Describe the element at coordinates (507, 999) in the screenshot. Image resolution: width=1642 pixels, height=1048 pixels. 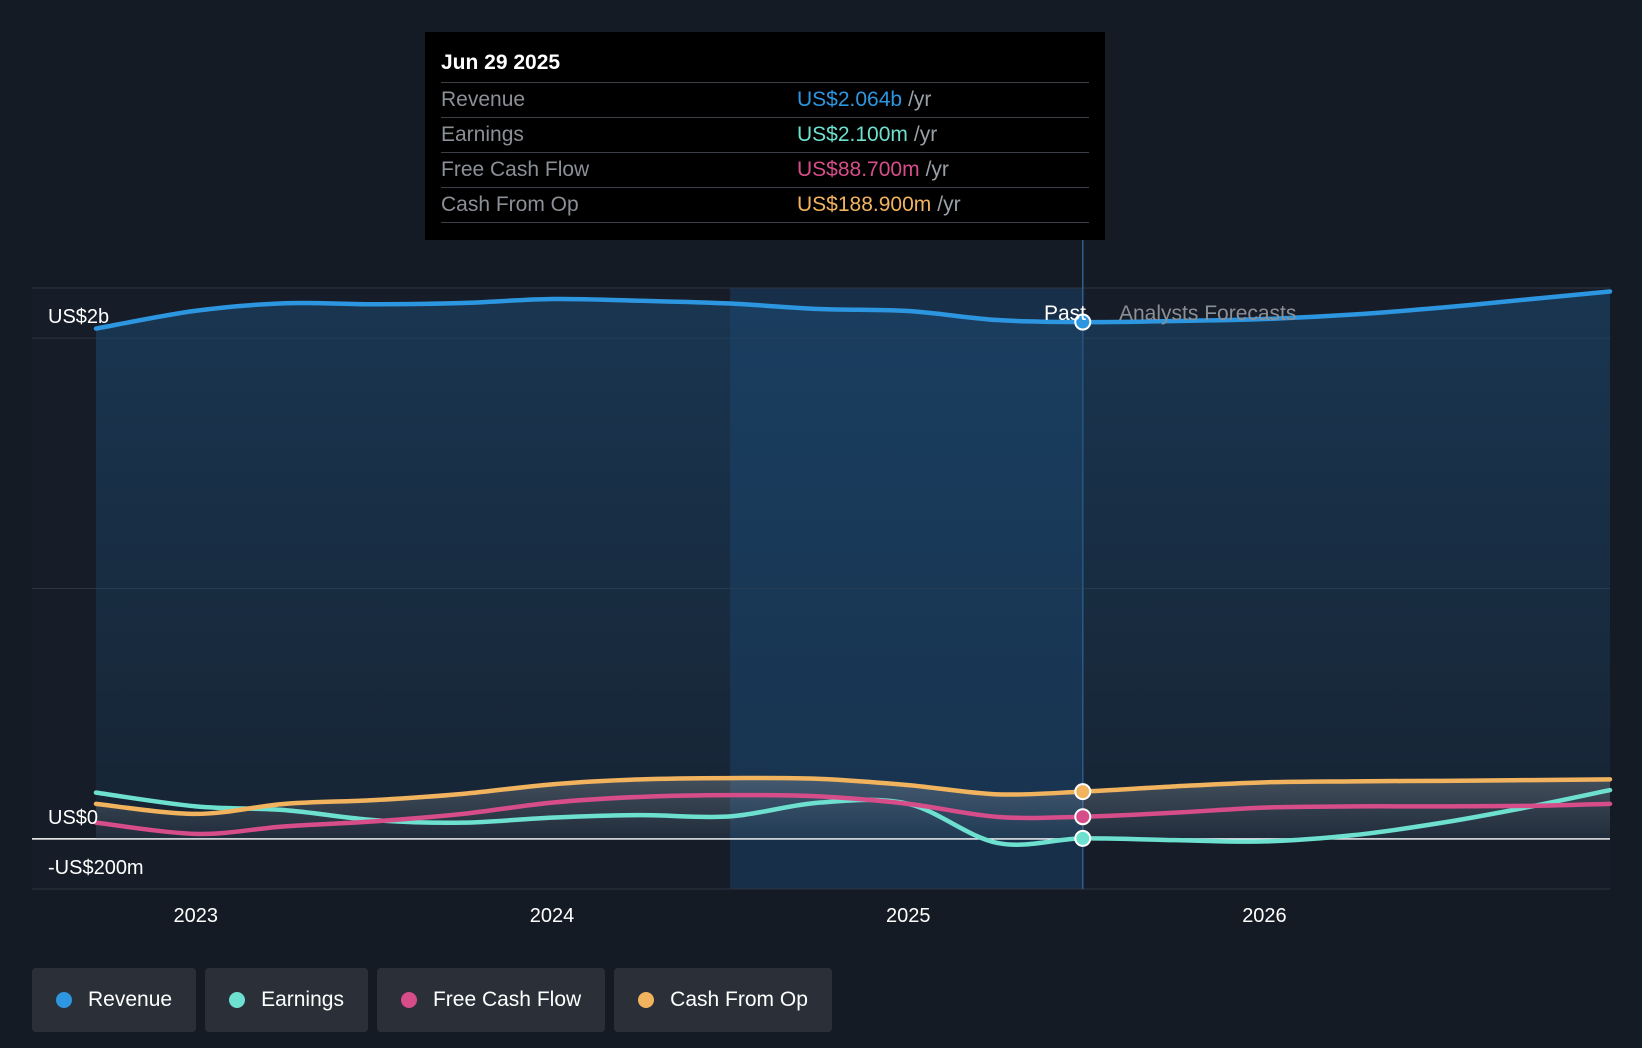
I see `legend-label: Free Cash Flow` at that location.